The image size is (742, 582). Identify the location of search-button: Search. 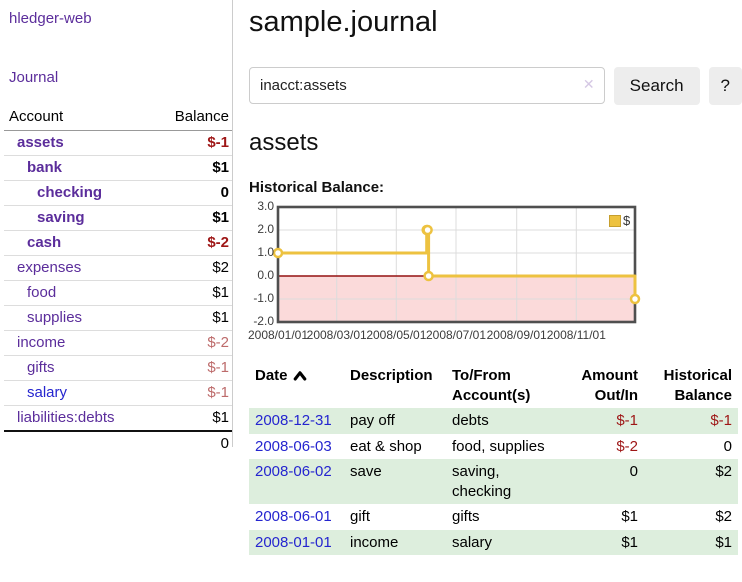
(656, 86).